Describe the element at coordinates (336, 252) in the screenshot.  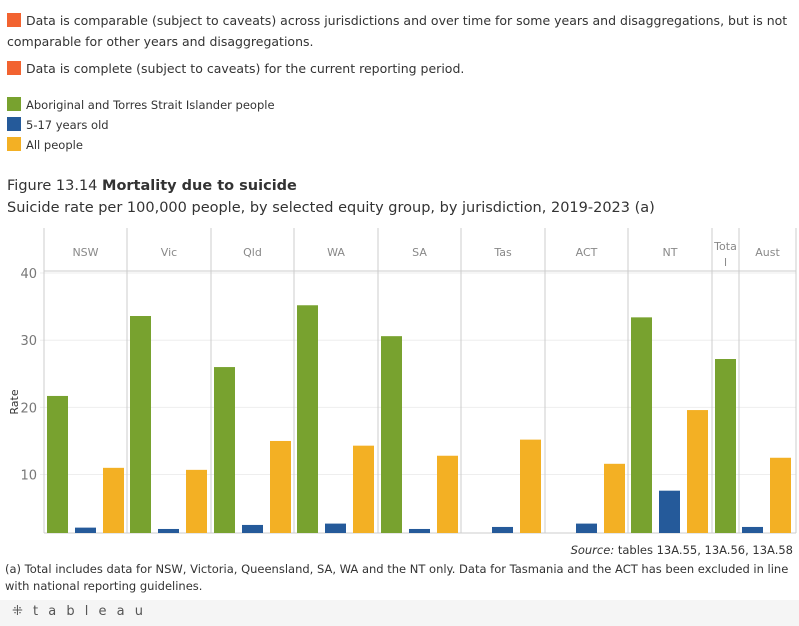
I see `category-label: WA` at that location.